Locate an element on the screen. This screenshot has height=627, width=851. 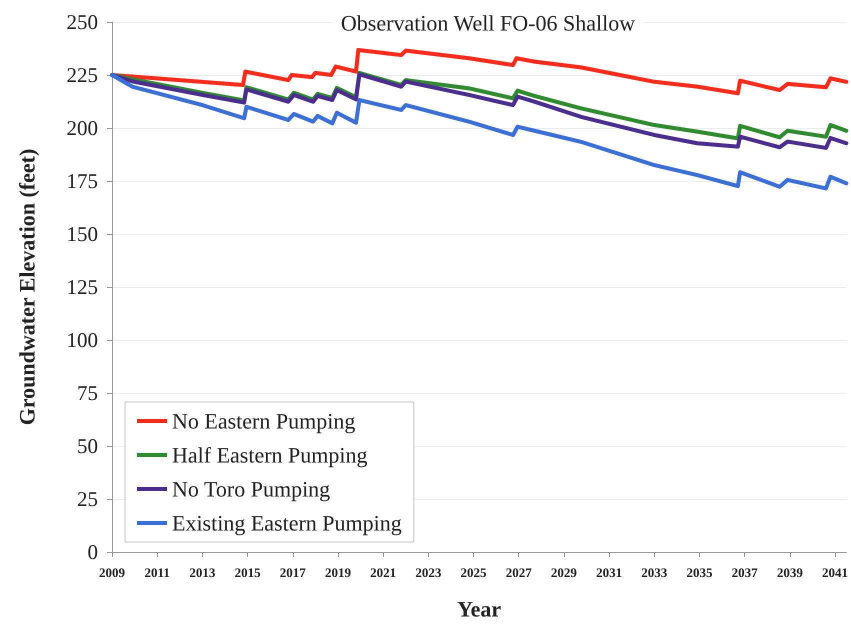
y-tick-label: 50 is located at coordinates (87, 446).